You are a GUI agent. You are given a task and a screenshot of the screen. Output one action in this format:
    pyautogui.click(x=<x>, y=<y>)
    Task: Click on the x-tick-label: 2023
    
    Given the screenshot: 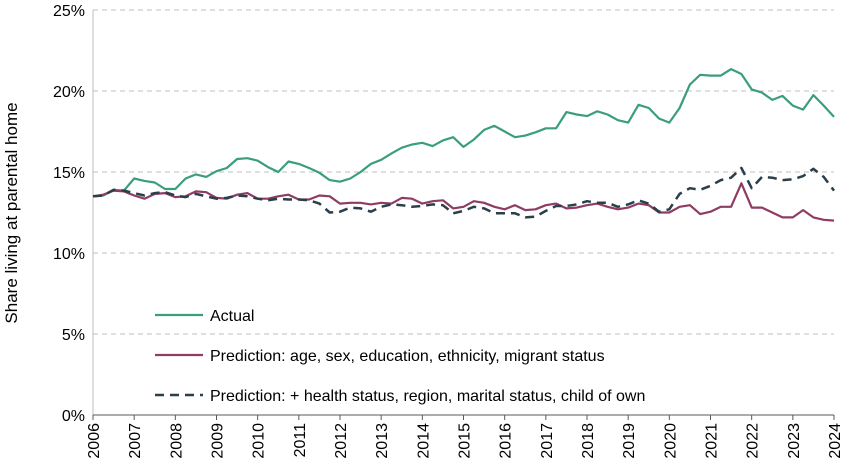 What is the action you would take?
    pyautogui.click(x=794, y=441)
    